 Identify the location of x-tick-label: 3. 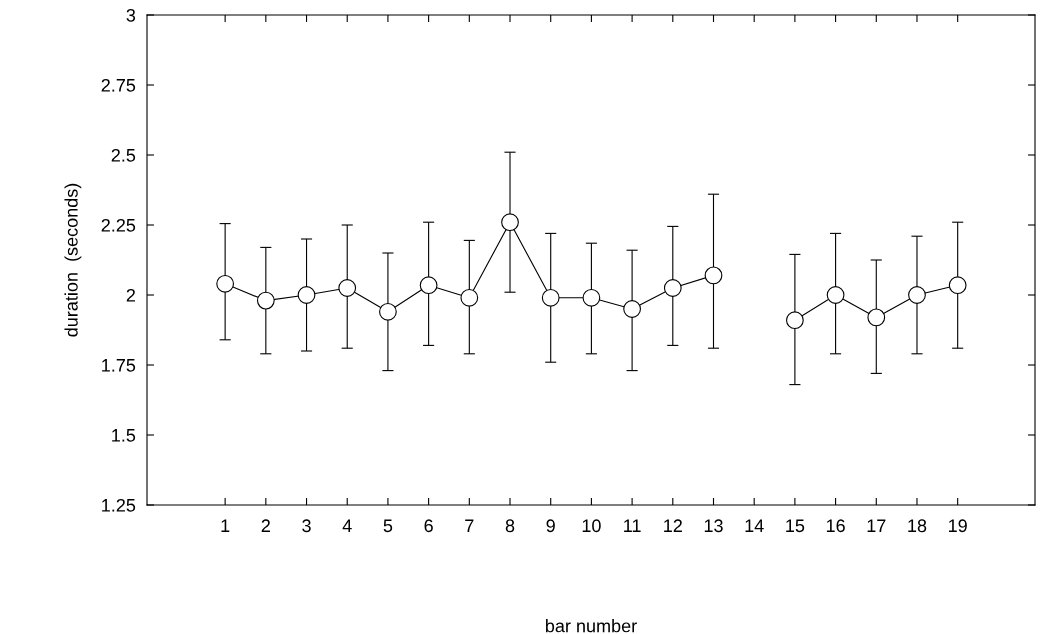
(306, 526).